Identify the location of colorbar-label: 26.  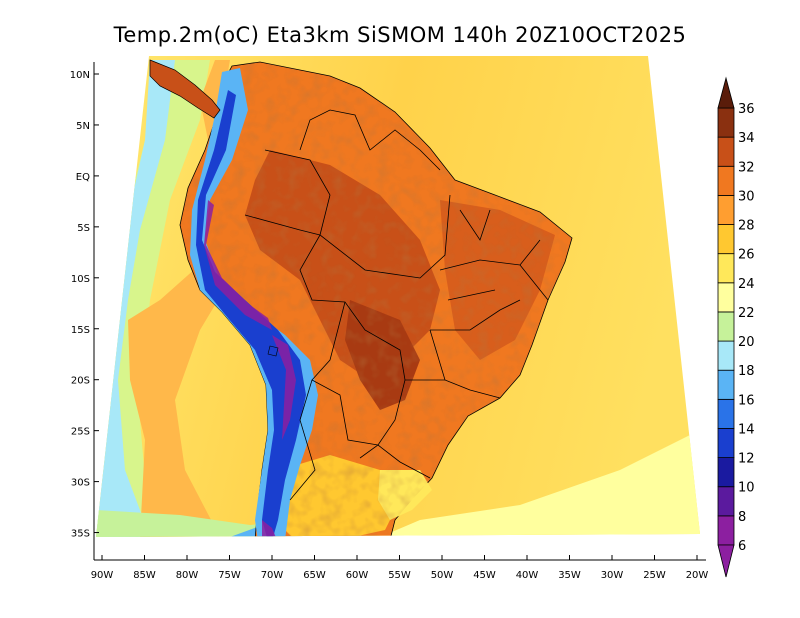
(746, 255).